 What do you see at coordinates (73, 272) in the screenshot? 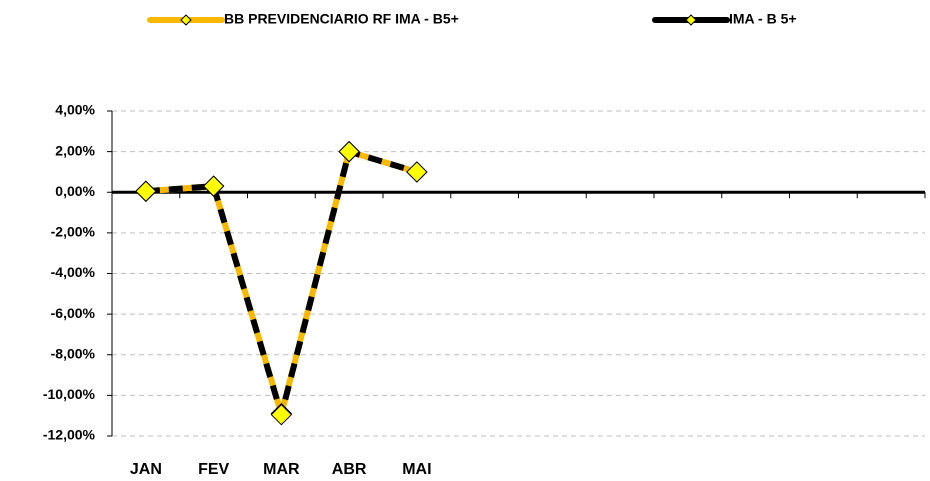
I see `y-tick-label: -4,00%` at bounding box center [73, 272].